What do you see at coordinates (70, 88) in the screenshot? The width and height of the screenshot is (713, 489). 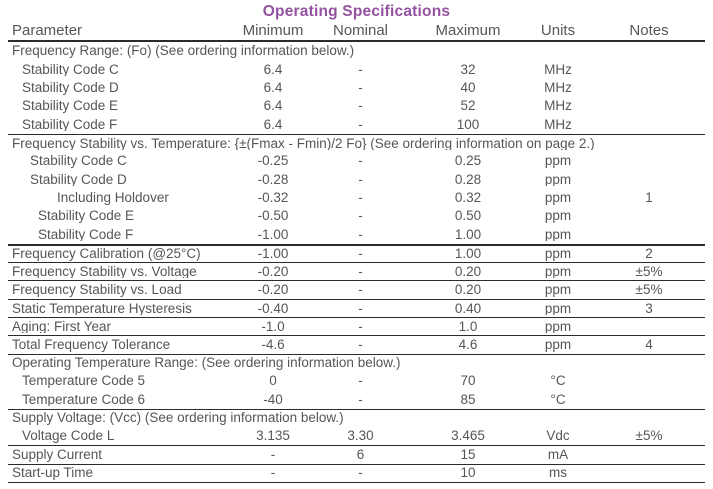 I see `parameter-cell: Stability Code D` at bounding box center [70, 88].